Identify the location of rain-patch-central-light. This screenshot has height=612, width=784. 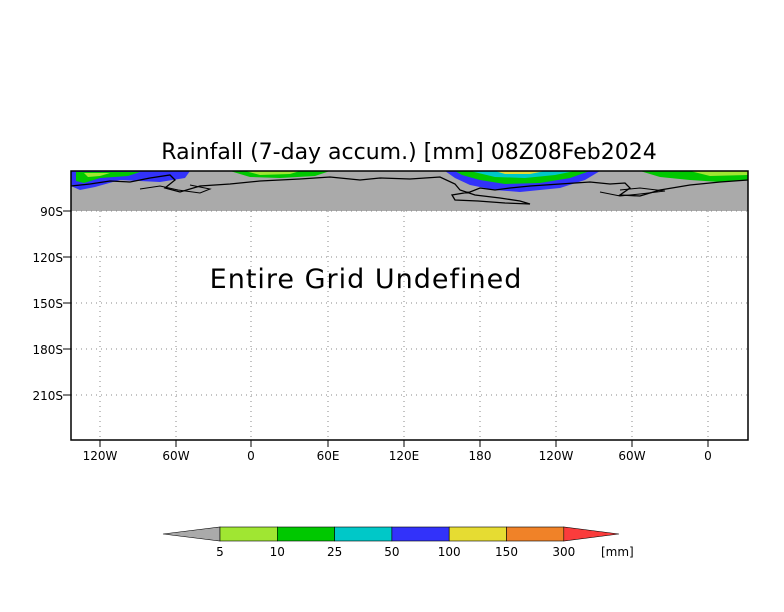
(272, 173).